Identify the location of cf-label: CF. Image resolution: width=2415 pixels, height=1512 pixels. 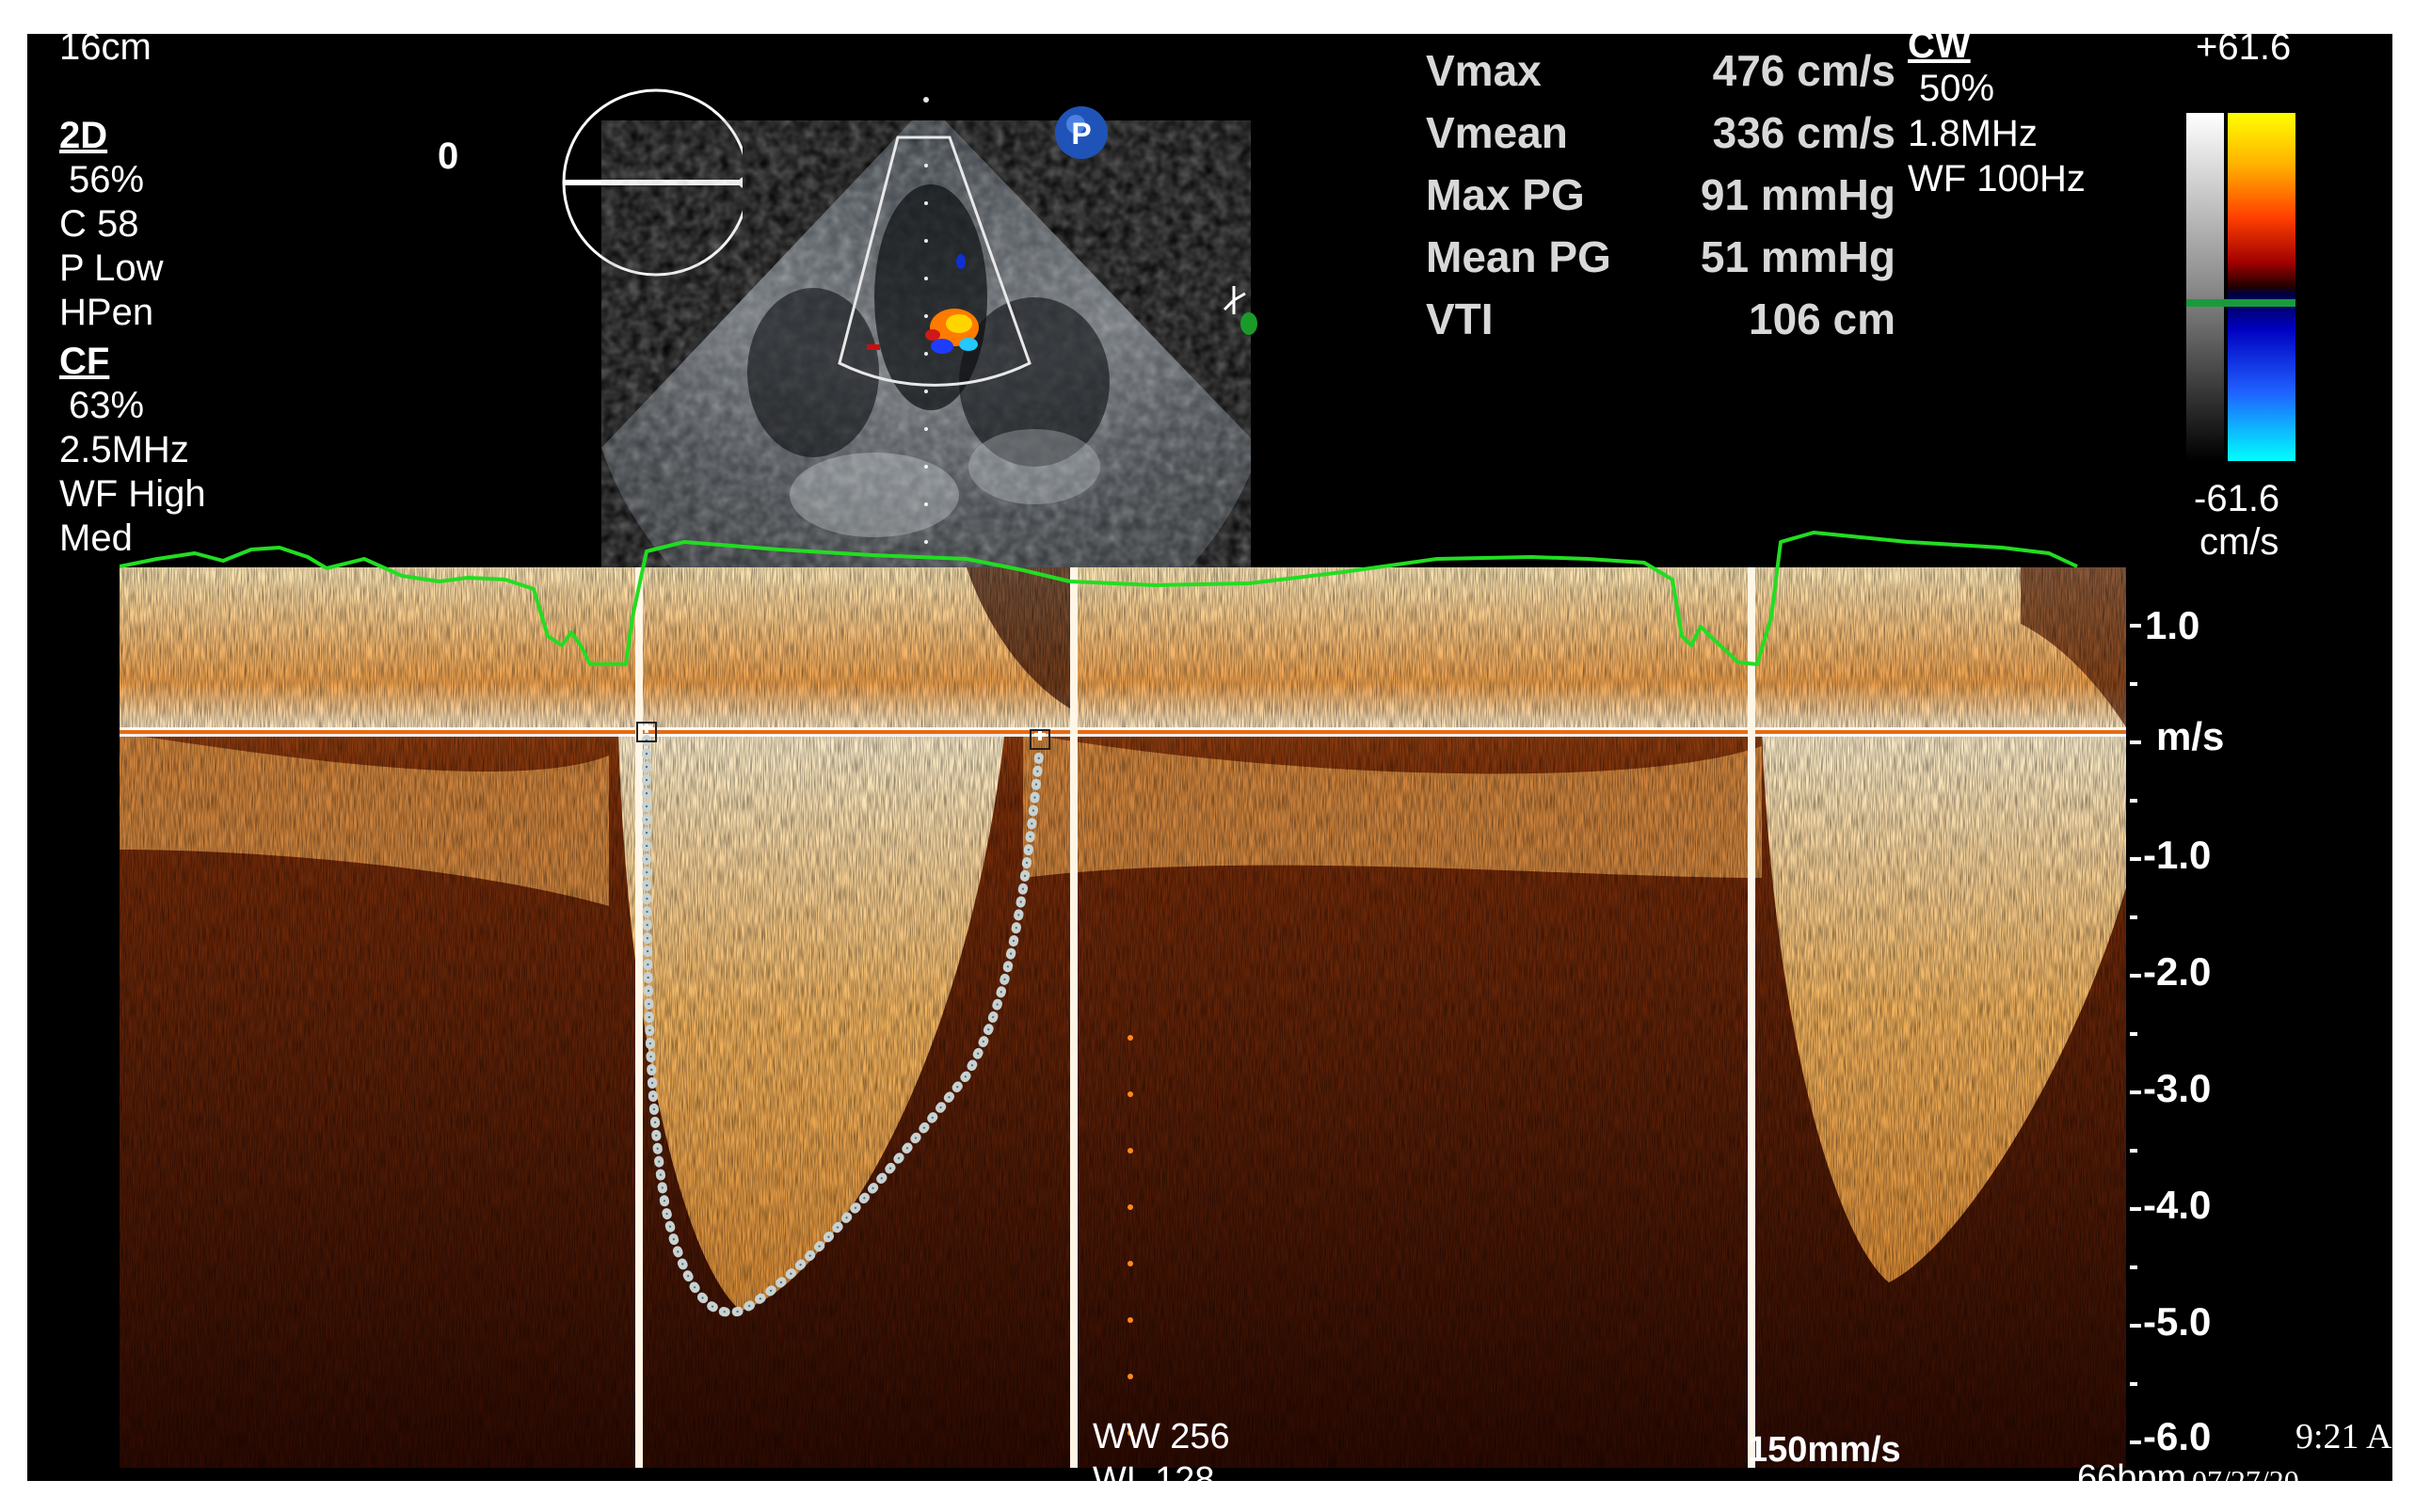
(84, 362).